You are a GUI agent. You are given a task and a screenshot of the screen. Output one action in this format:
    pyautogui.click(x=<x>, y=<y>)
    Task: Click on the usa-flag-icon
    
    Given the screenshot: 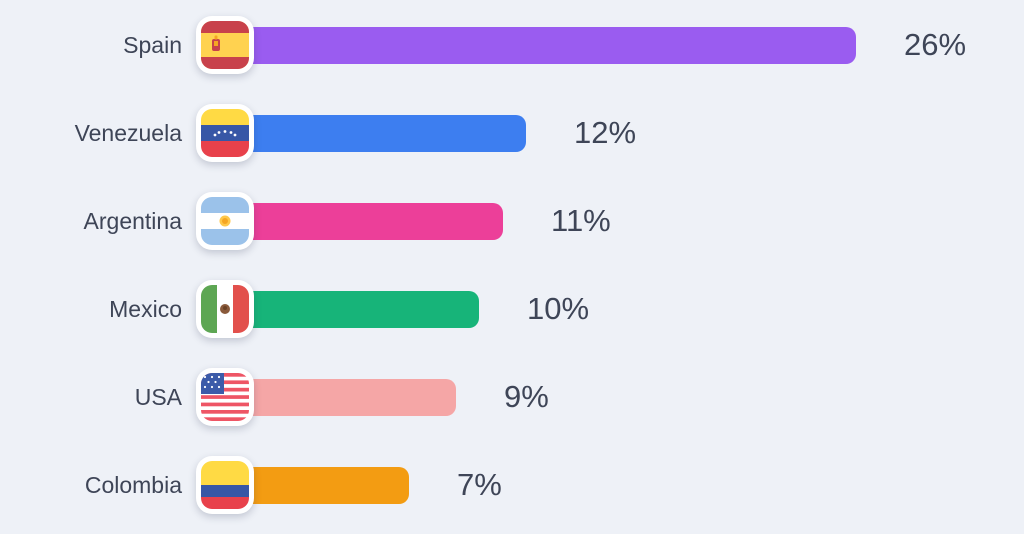 What is the action you would take?
    pyautogui.click(x=225, y=397)
    